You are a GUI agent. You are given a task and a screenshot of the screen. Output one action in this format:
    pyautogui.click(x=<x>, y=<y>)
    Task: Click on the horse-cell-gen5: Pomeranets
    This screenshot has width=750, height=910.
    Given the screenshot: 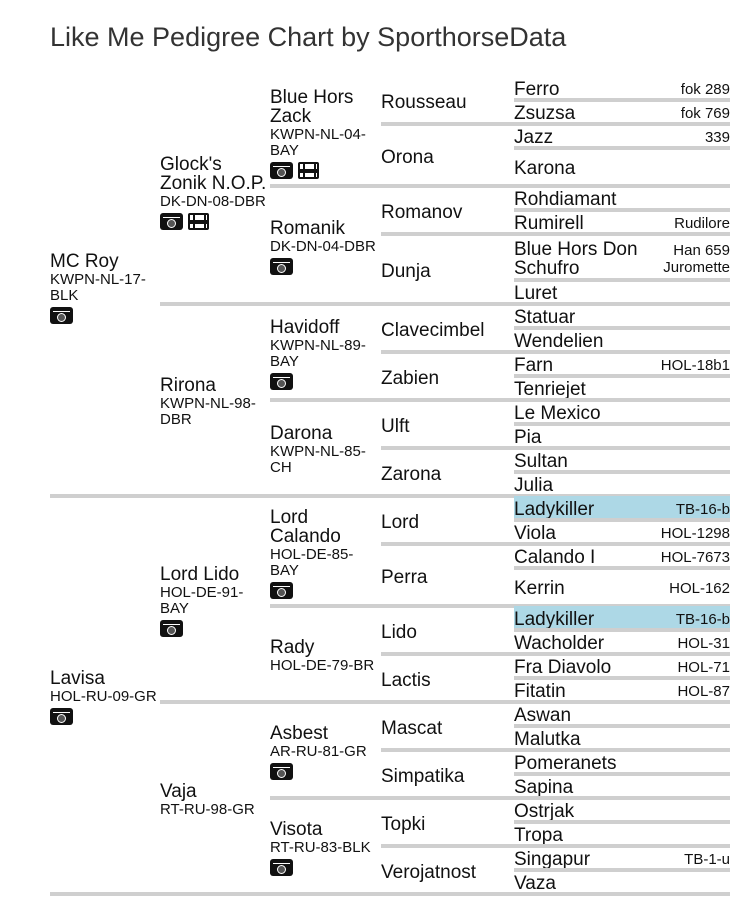 What is the action you would take?
    pyautogui.click(x=622, y=762)
    